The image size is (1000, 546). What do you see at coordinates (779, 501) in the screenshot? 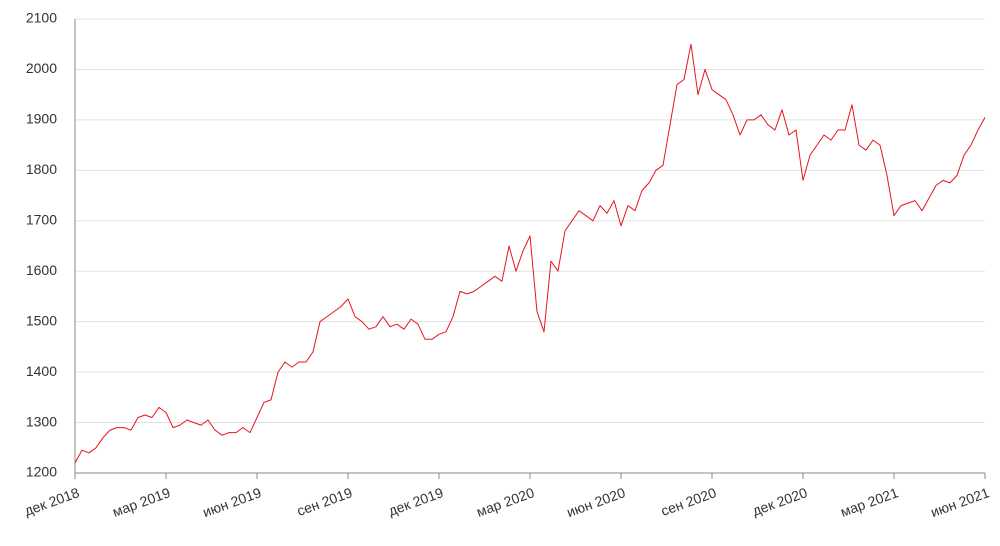
I see `x-tick-label: дек 2020` at bounding box center [779, 501].